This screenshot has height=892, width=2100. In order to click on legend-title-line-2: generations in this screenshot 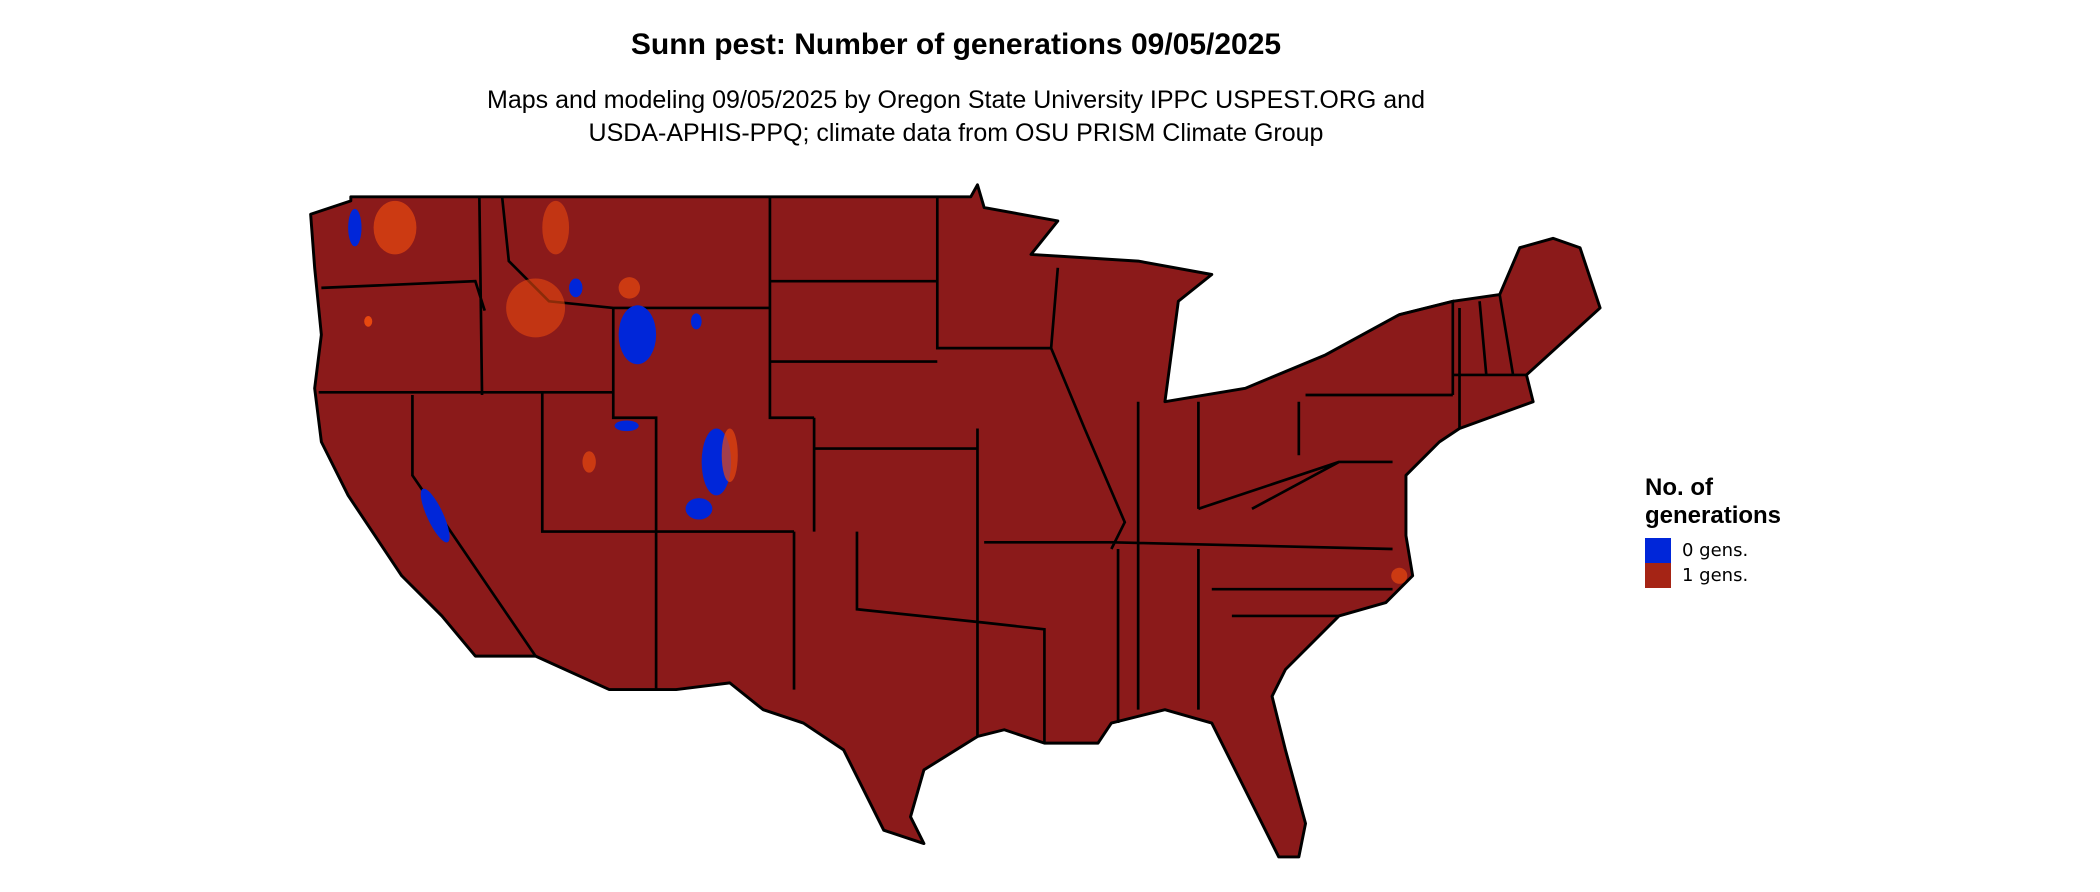, I will do `click(1713, 515)`.